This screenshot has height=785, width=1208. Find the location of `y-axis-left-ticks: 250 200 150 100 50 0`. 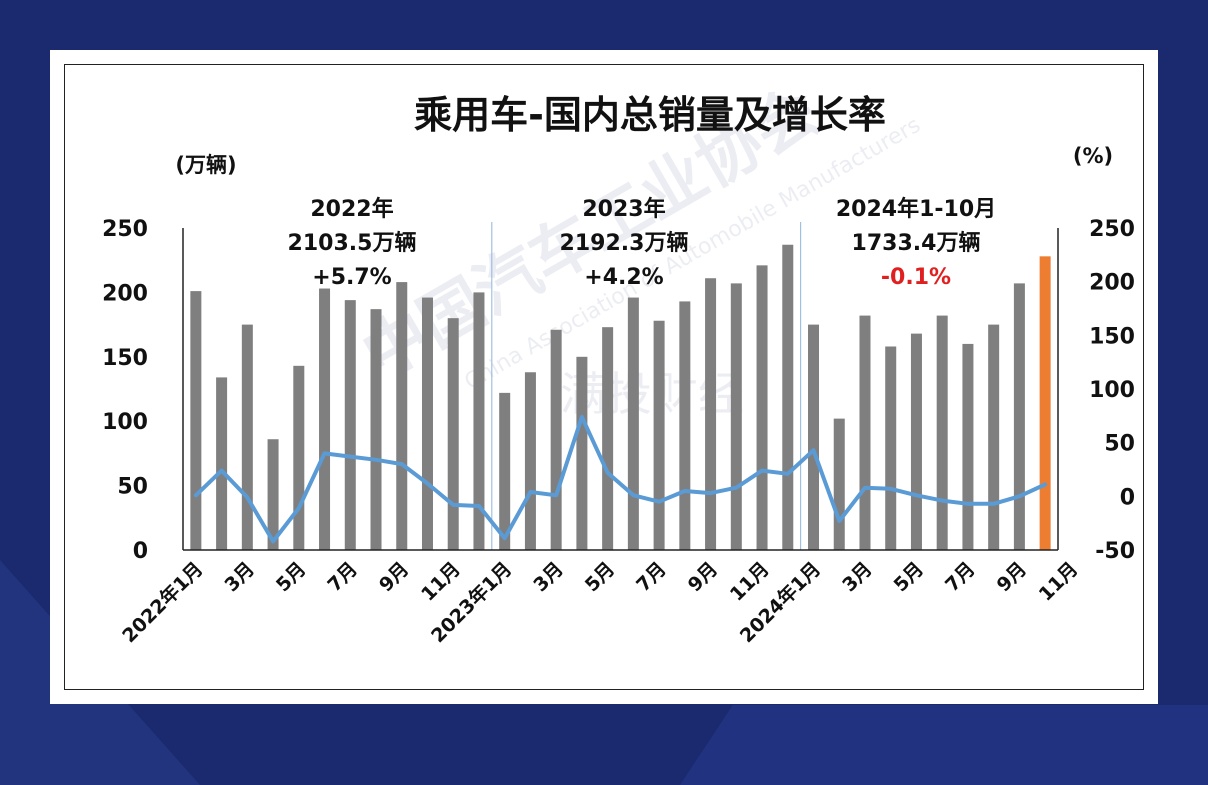

y-axis-left-ticks: 250 200 150 100 50 0 is located at coordinates (125, 390).